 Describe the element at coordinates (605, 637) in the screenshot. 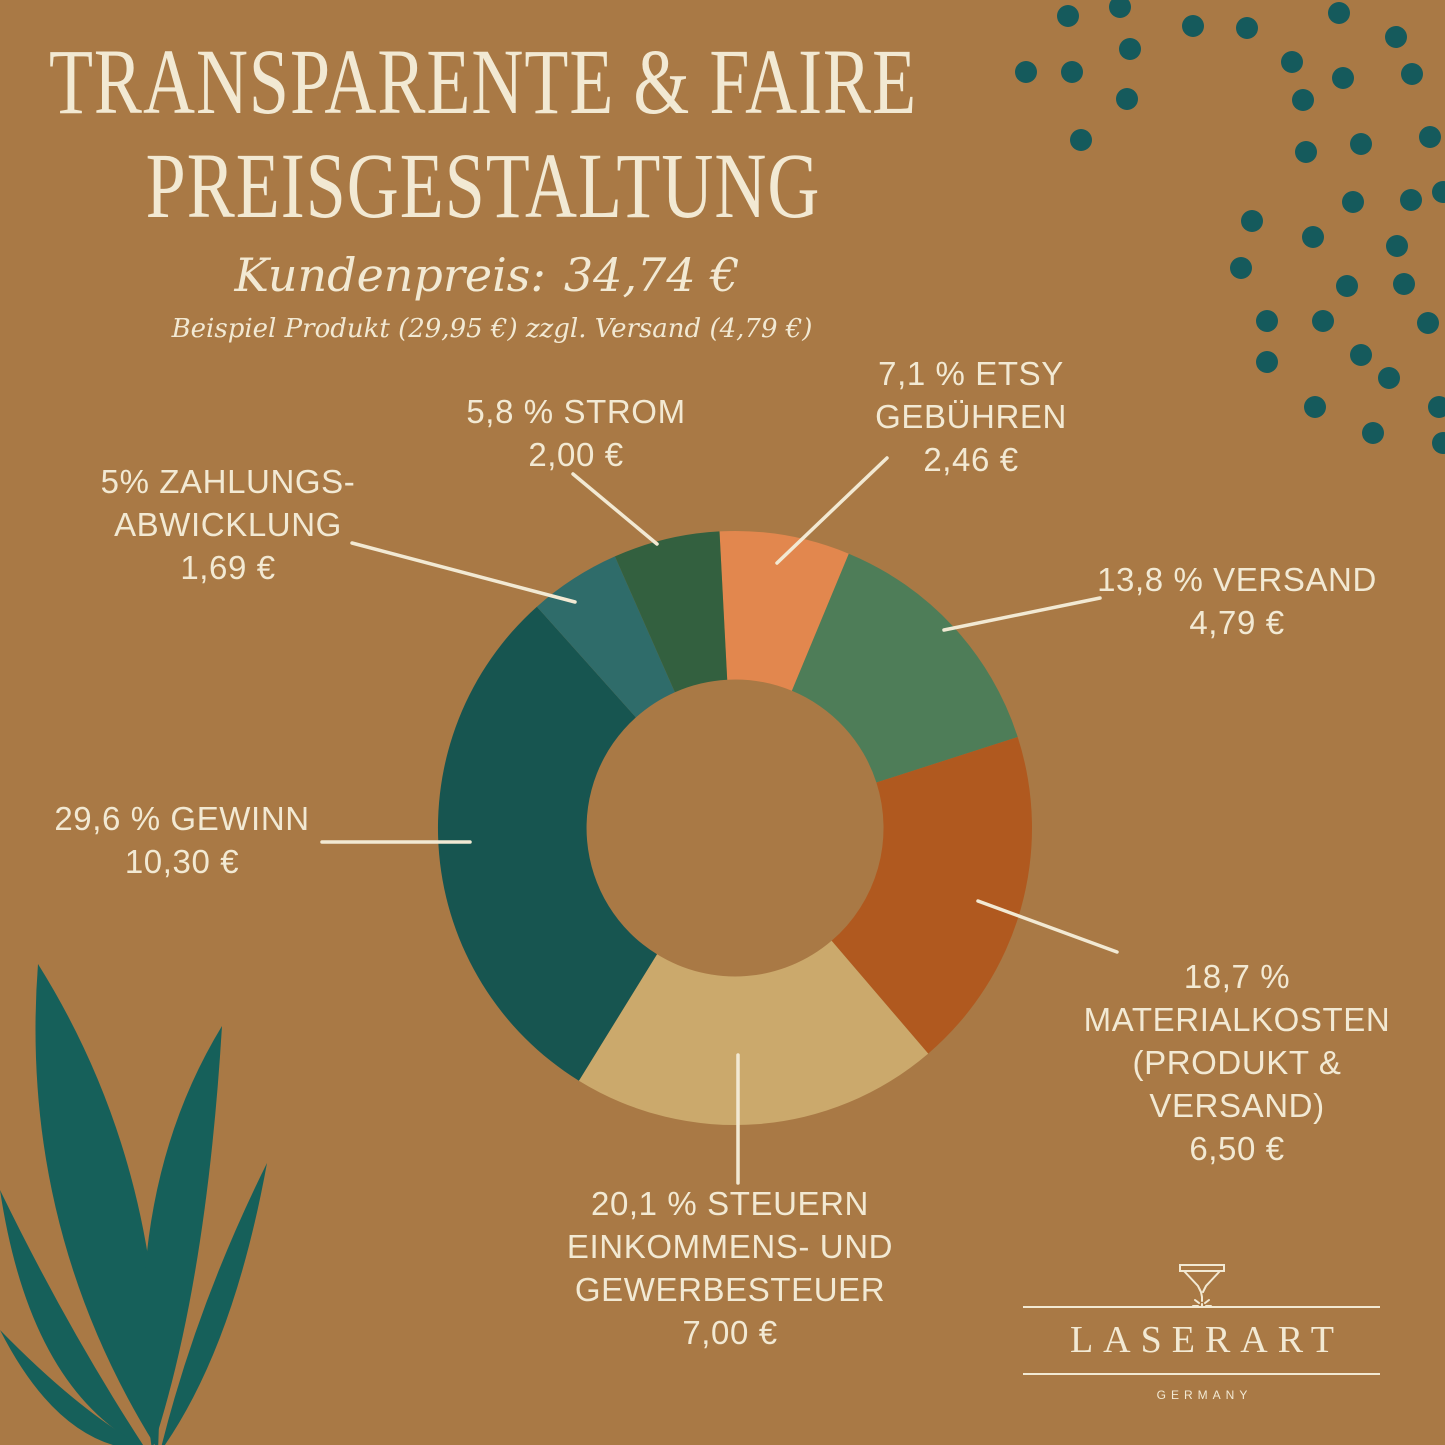

I see `donut-segment-zahlungsabwicklung` at that location.